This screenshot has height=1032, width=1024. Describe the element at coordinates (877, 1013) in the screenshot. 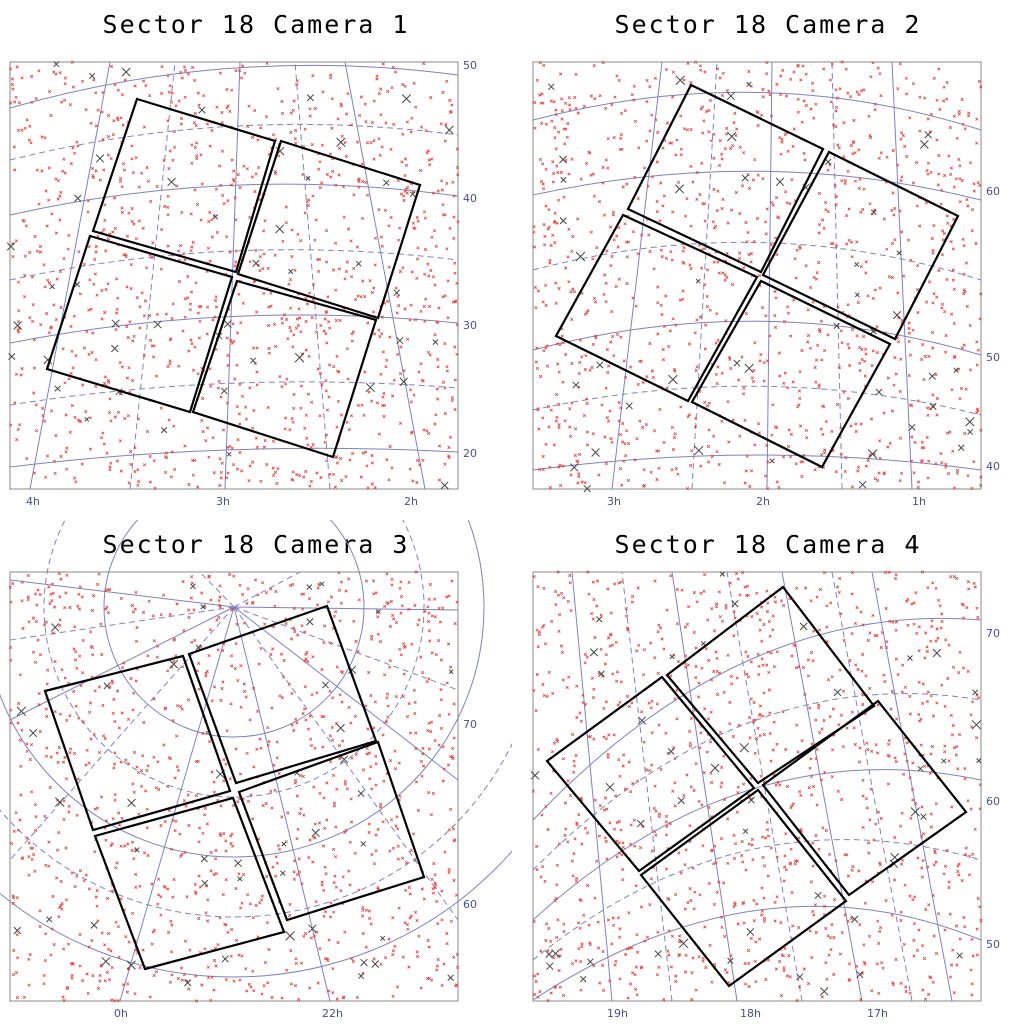

I see `ra-label: 17h` at that location.